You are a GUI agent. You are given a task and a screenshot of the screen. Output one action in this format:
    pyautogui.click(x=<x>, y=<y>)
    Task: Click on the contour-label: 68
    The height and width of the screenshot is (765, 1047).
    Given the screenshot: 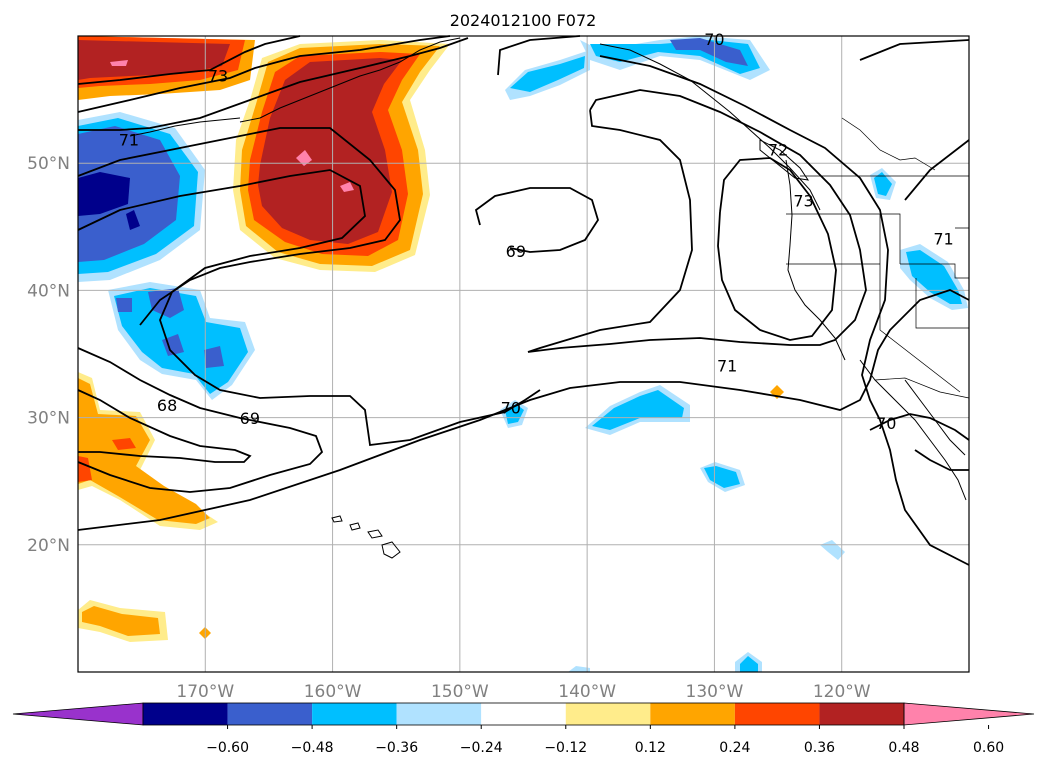 What is the action you would take?
    pyautogui.click(x=167, y=405)
    